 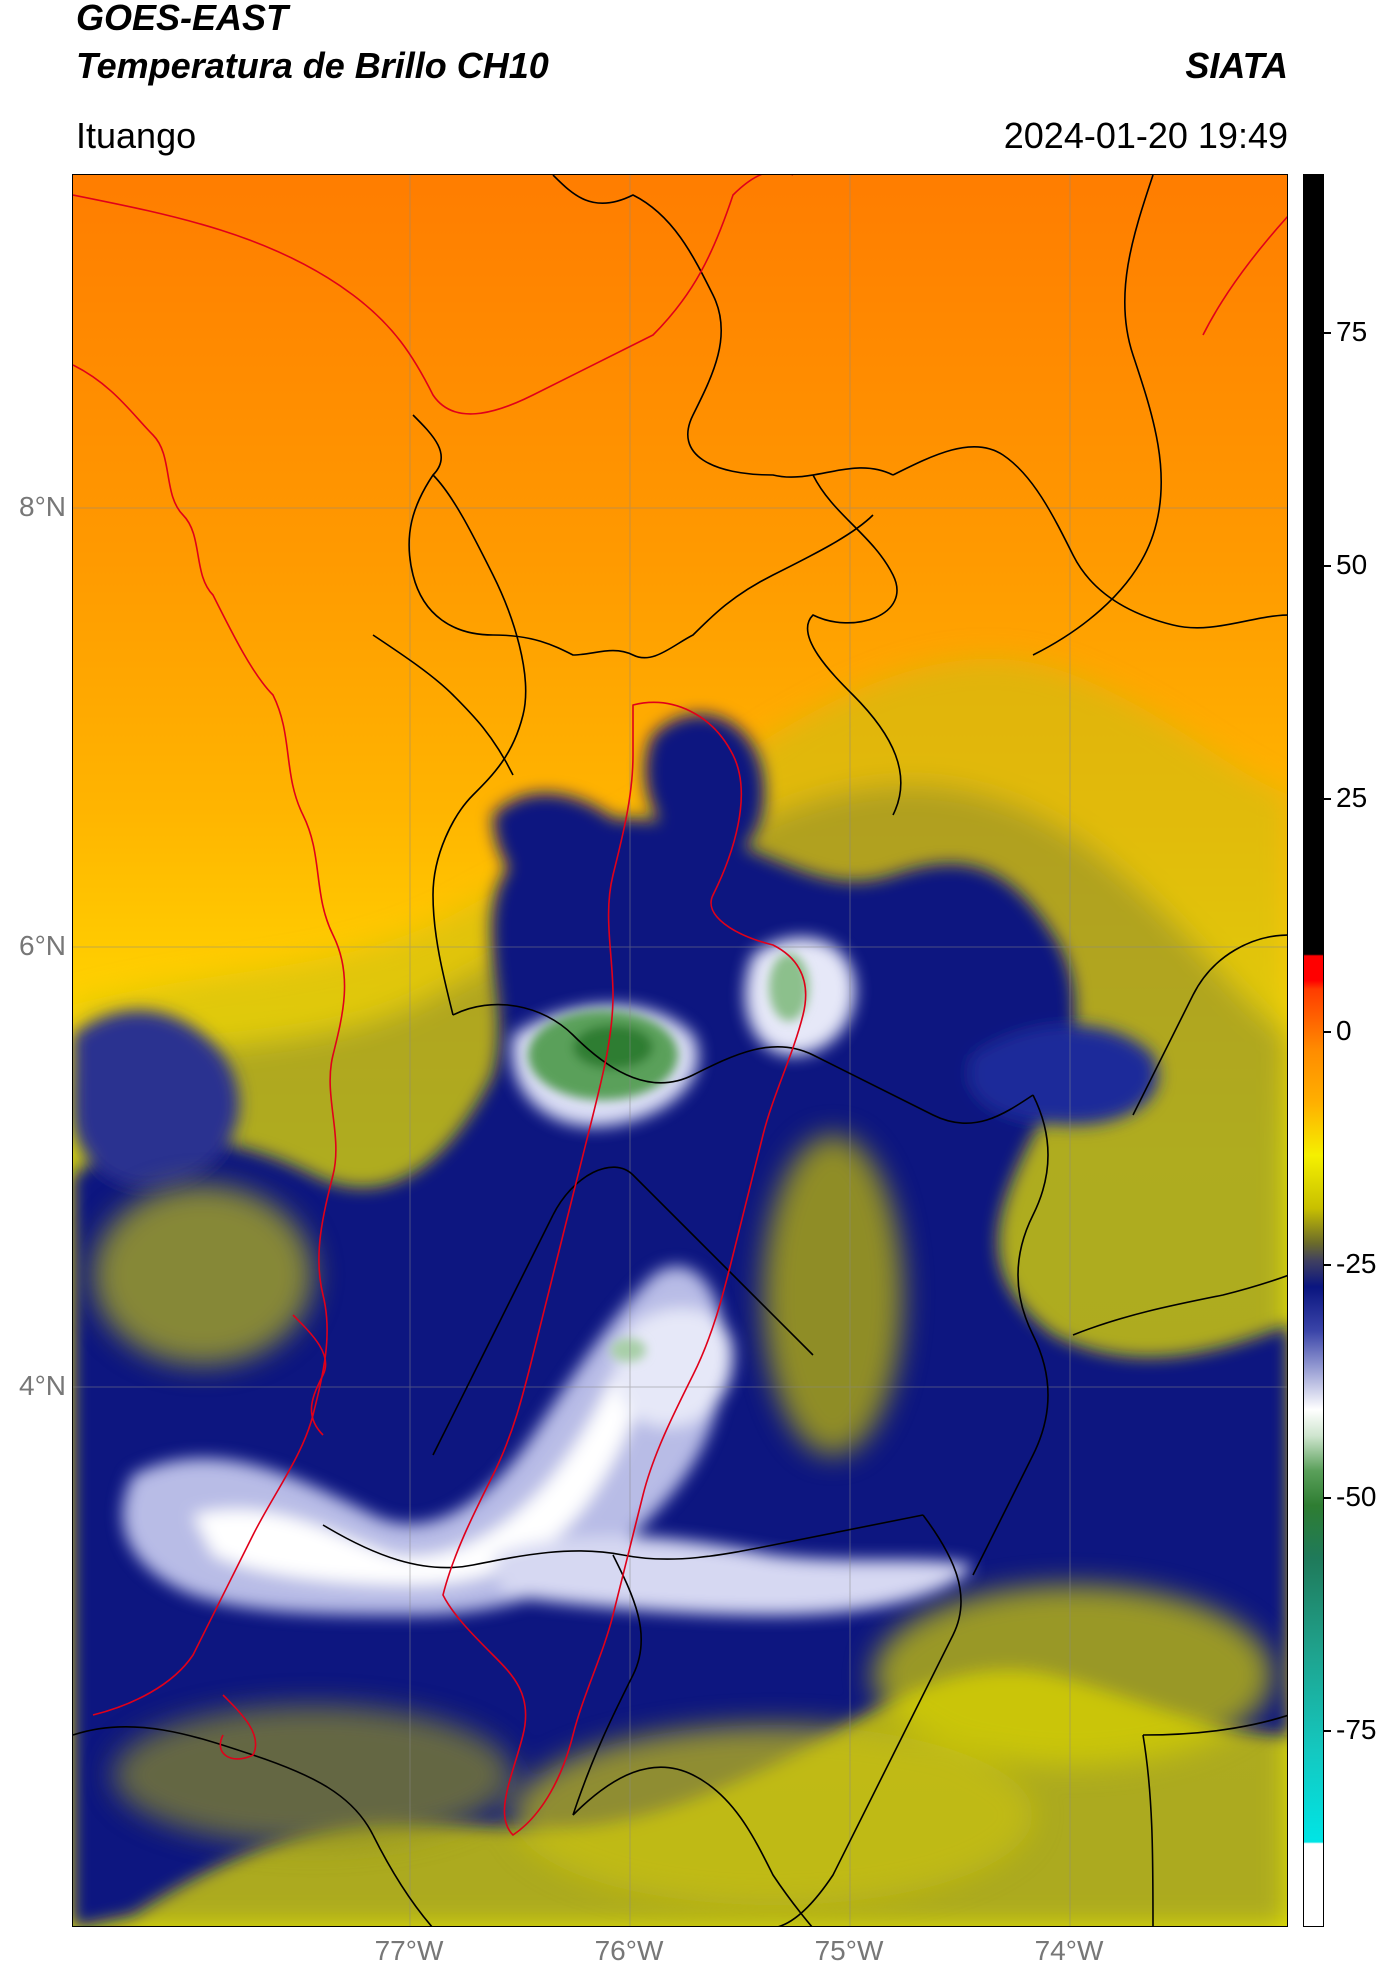 What do you see at coordinates (42, 506) in the screenshot?
I see `lat-label-8n: 8°N` at bounding box center [42, 506].